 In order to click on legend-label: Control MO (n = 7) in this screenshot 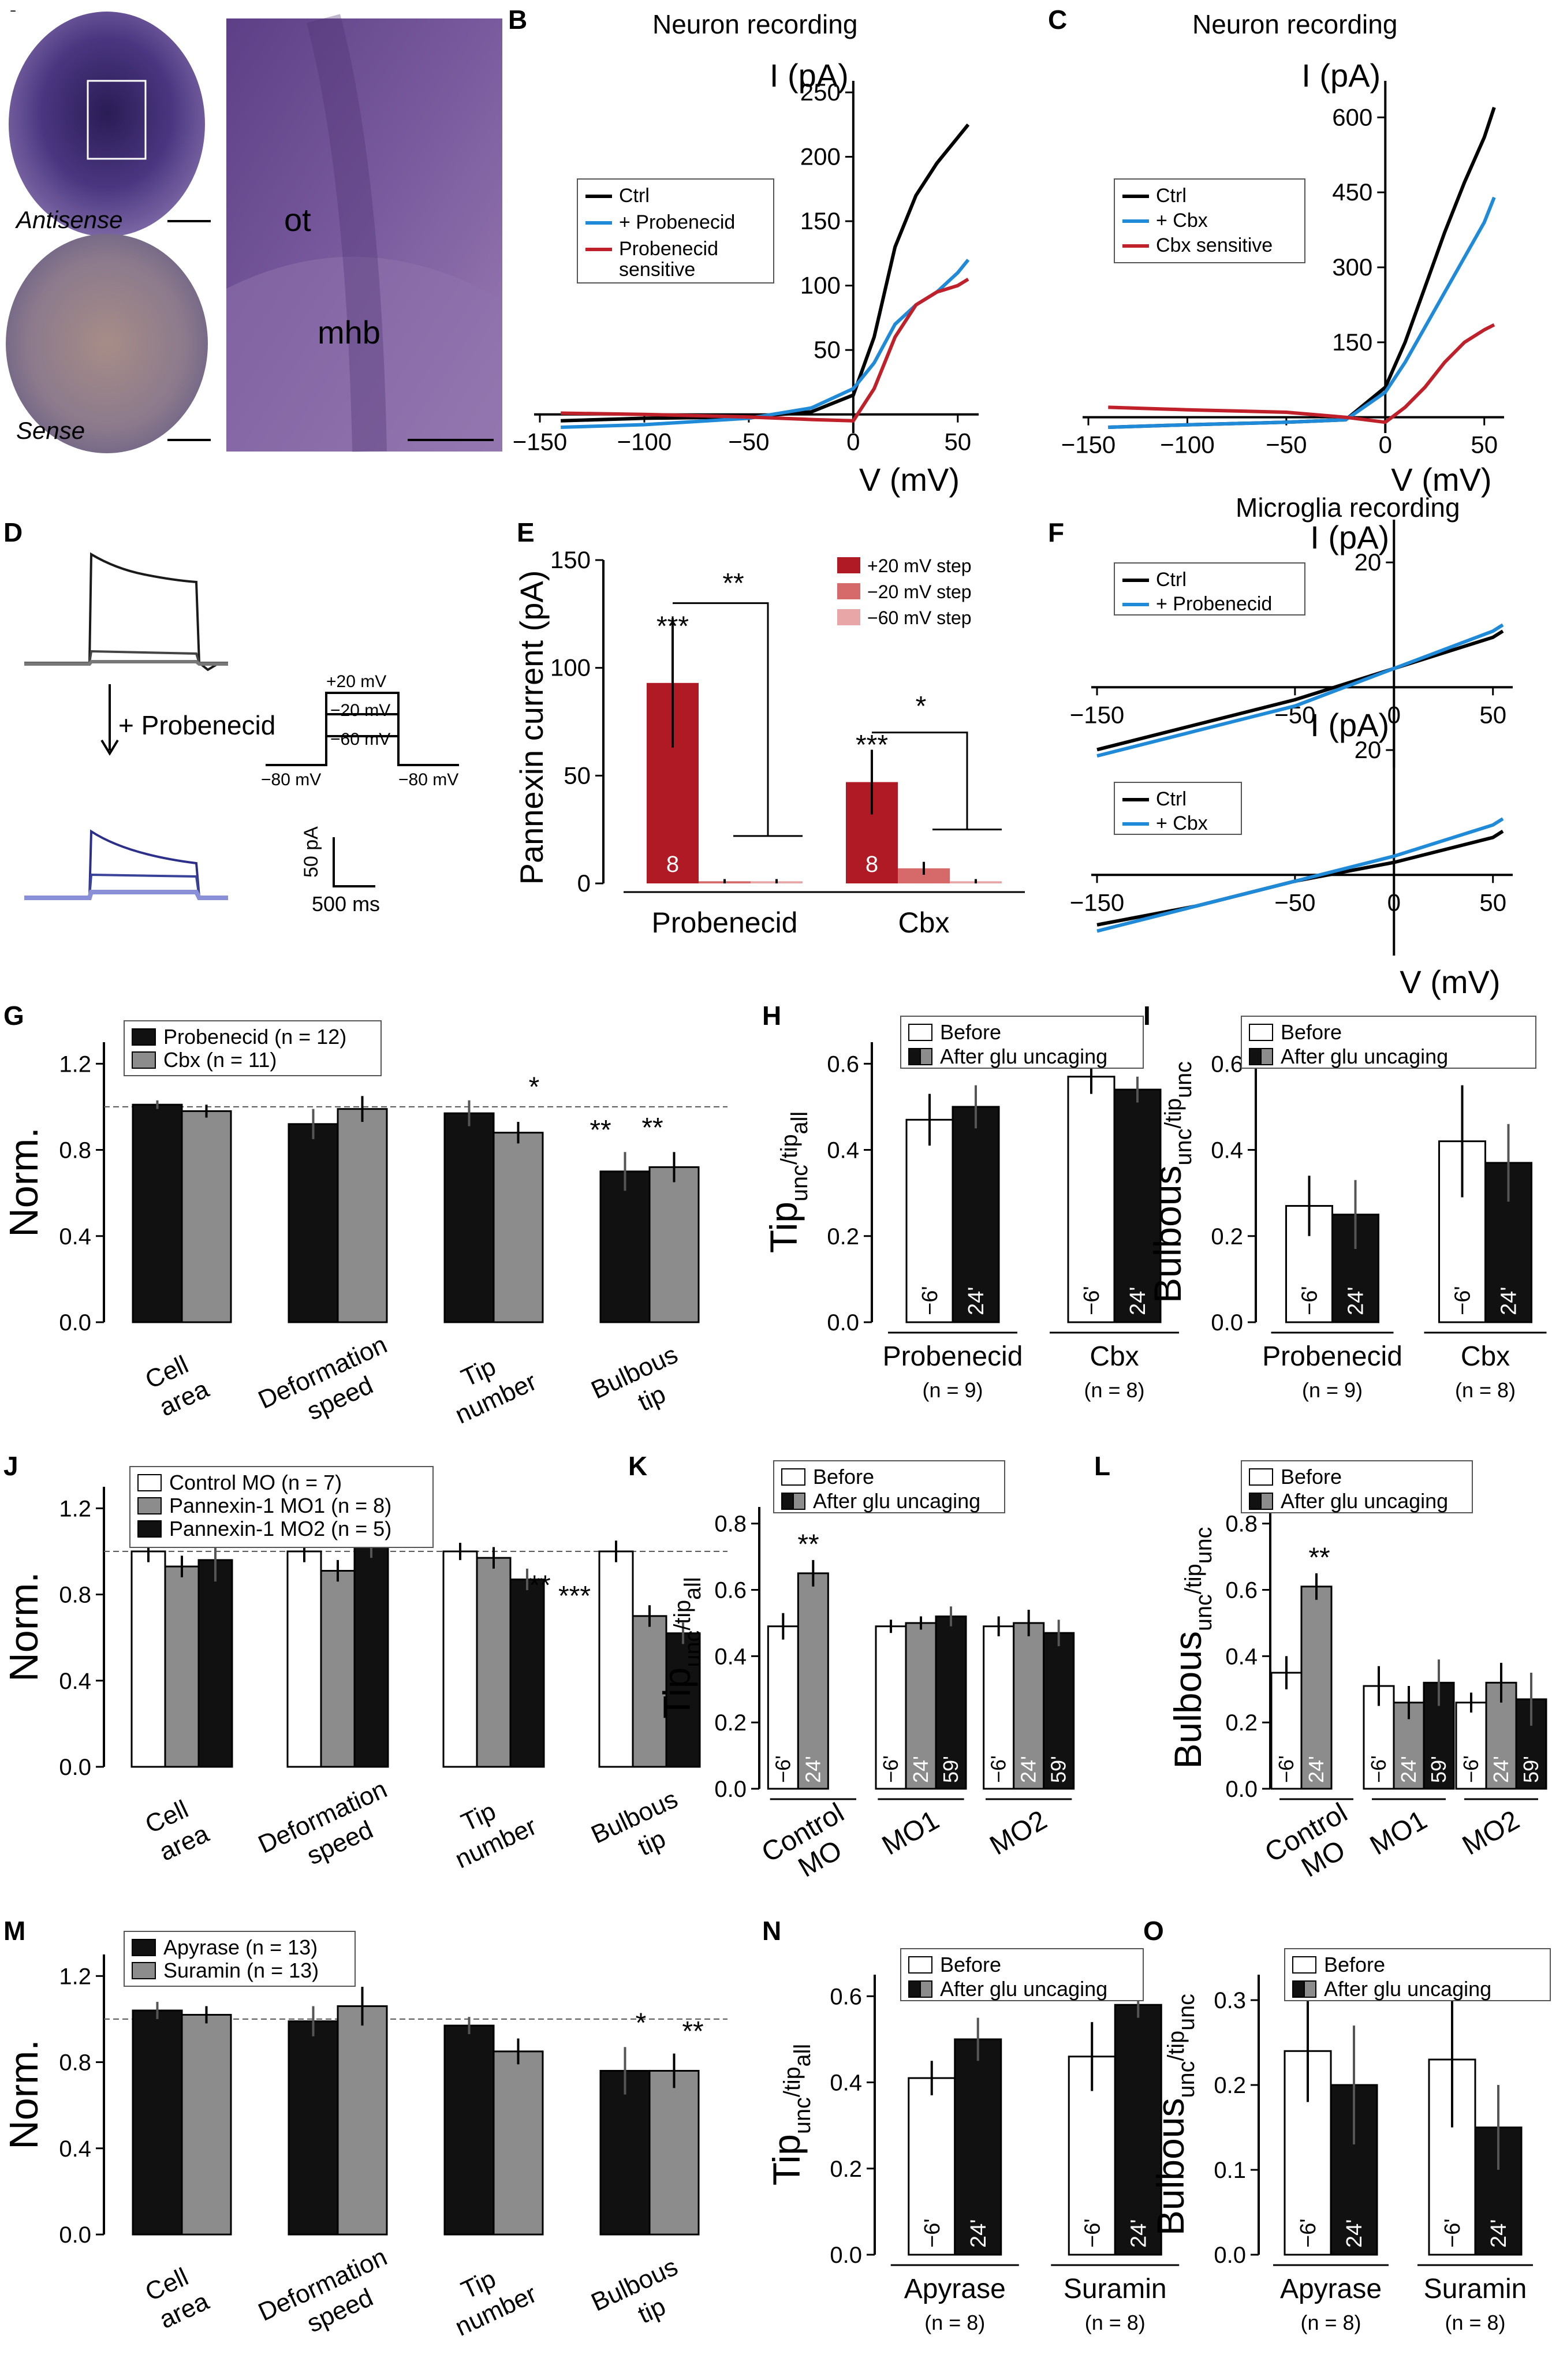, I will do `click(255, 1482)`.